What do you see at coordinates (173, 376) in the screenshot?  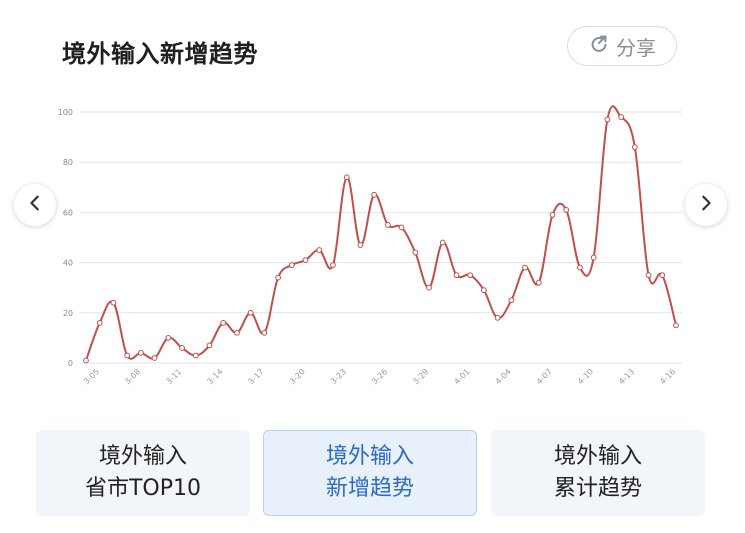 I see `x-tick-label: 3-11` at bounding box center [173, 376].